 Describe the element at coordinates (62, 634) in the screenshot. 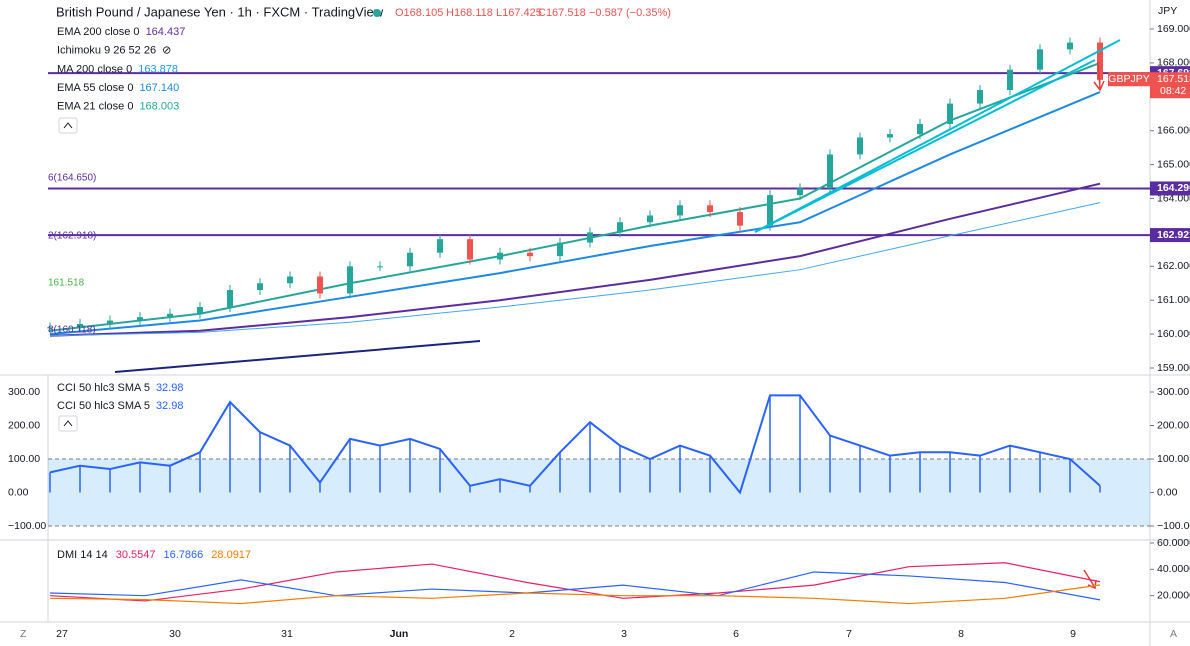

I see `time-label: 27` at that location.